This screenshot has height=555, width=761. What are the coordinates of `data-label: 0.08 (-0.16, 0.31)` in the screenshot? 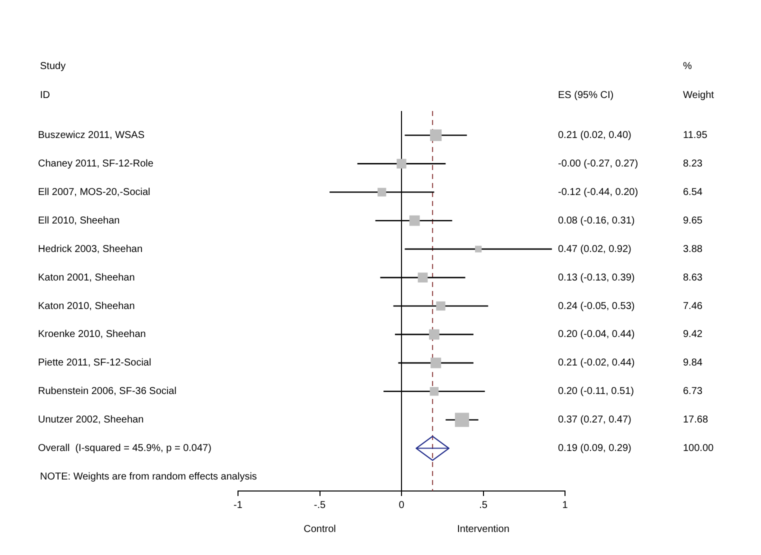 It's located at (596, 220).